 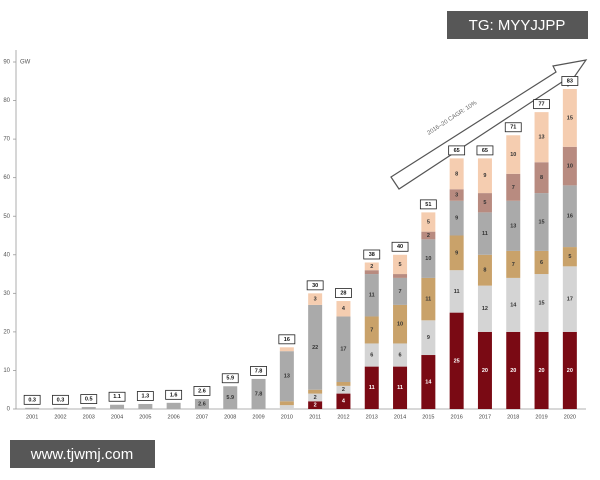 I want to click on x-tick-label: 2008, so click(x=230, y=417).